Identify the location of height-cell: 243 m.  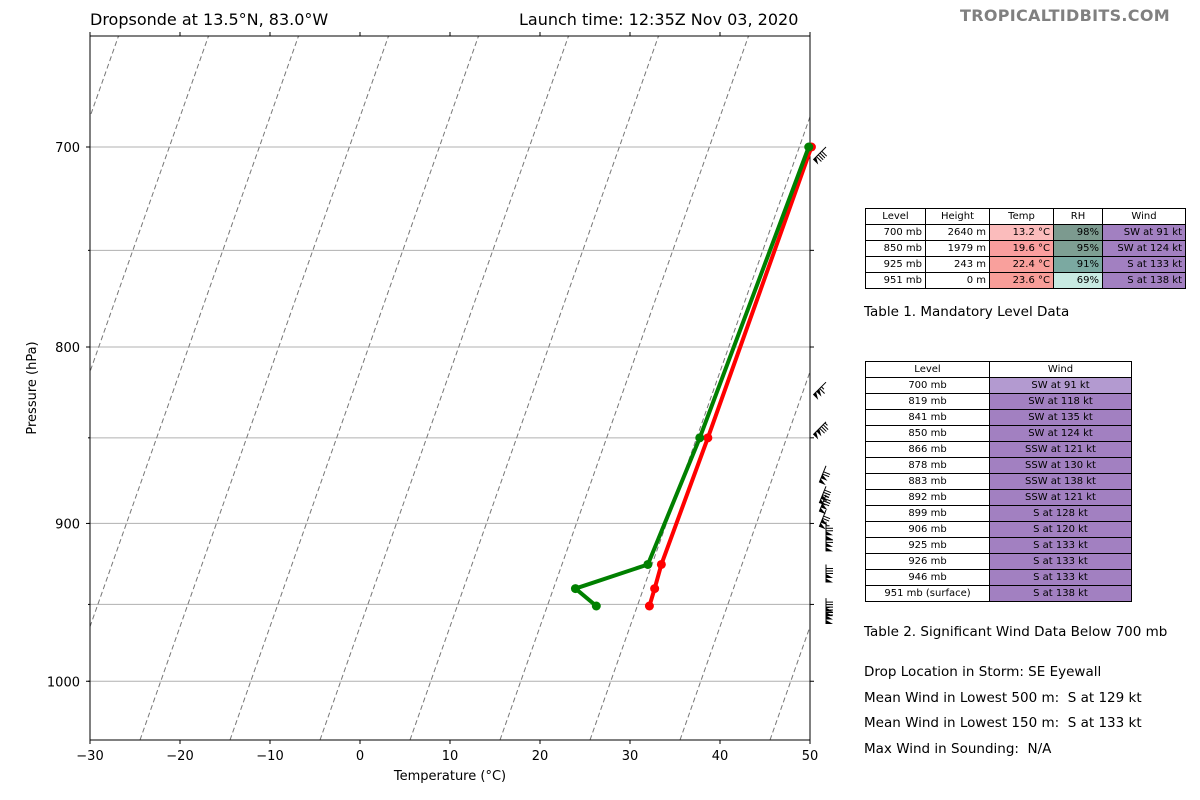
(957, 264).